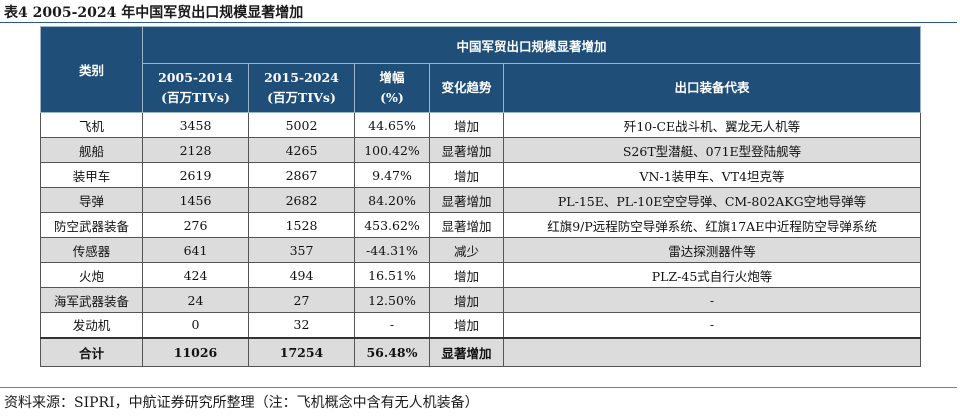  What do you see at coordinates (301, 77) in the screenshot?
I see `col-2015-period: 2015-2024` at bounding box center [301, 77].